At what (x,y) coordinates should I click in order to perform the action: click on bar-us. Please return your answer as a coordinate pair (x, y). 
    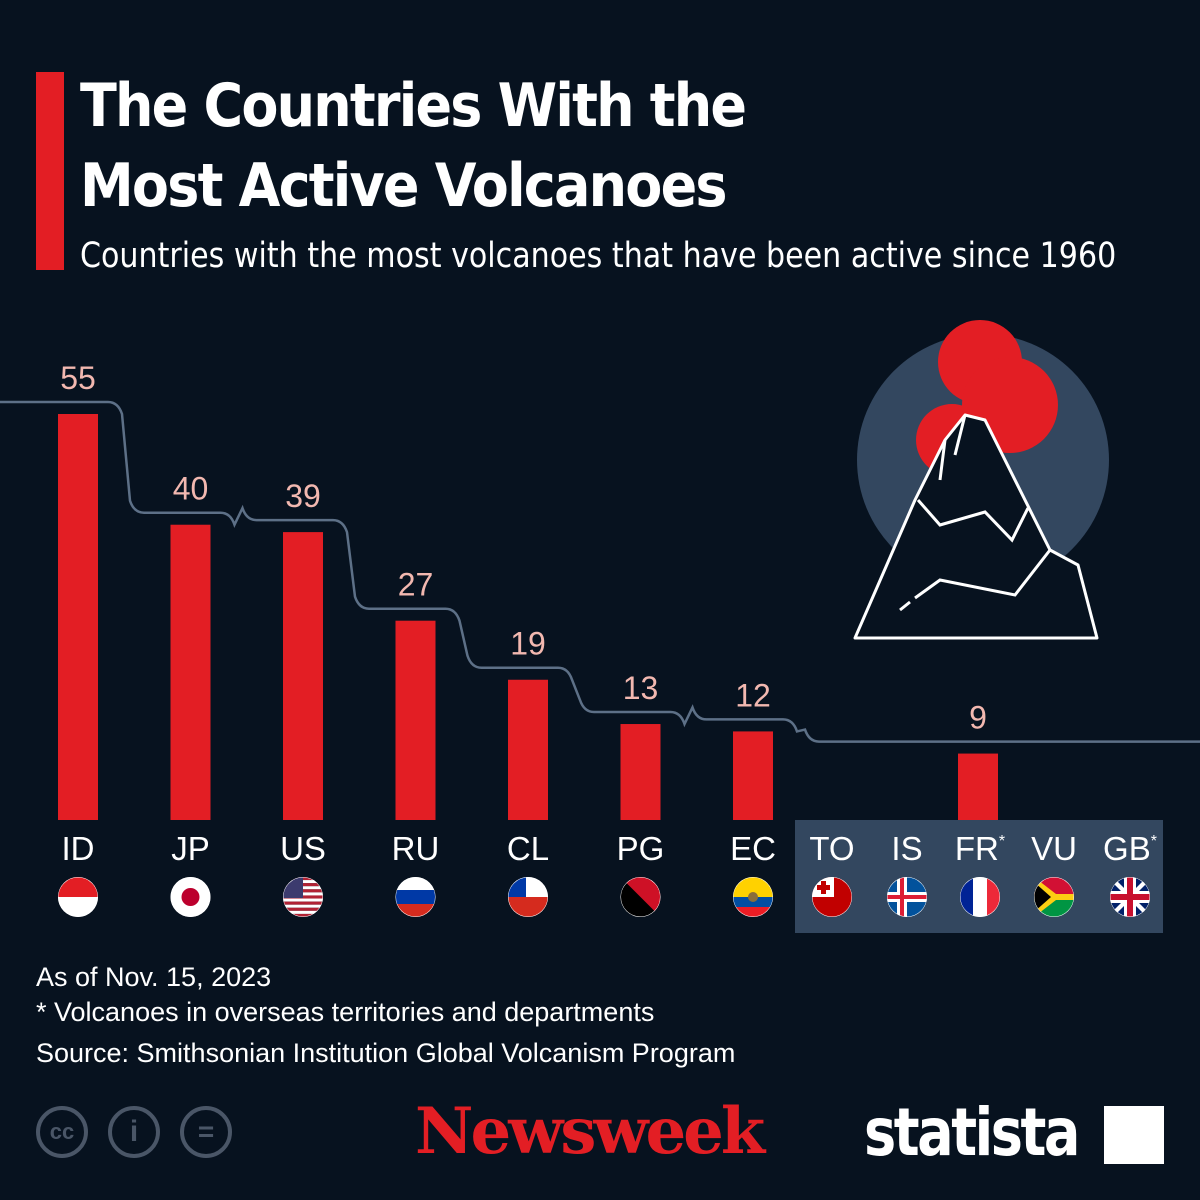
    Looking at the image, I should click on (303, 676).